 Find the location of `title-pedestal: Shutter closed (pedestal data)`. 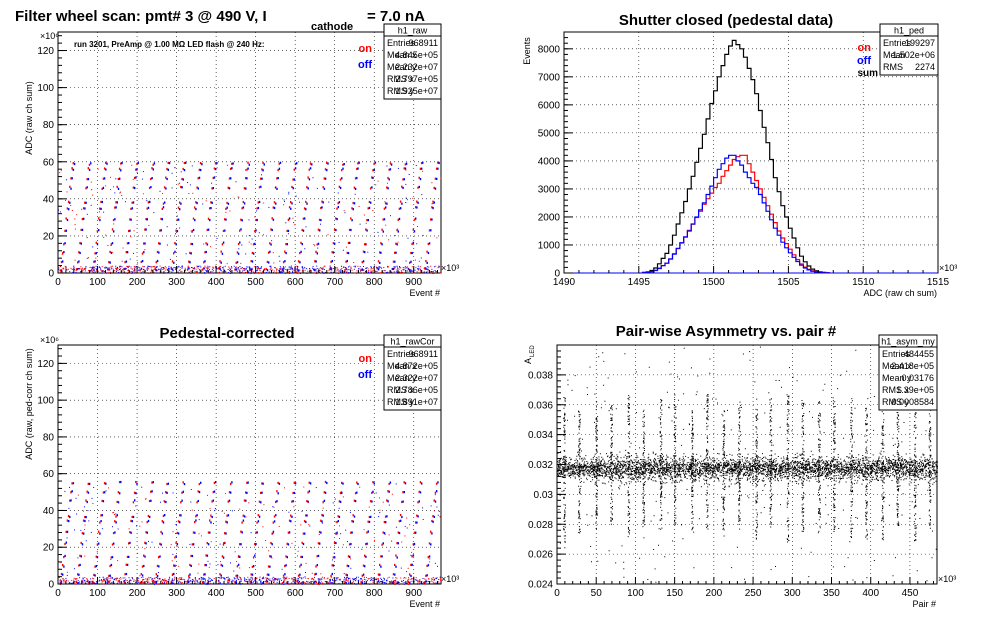

title-pedestal: Shutter closed (pedestal data) is located at coordinates (726, 20).